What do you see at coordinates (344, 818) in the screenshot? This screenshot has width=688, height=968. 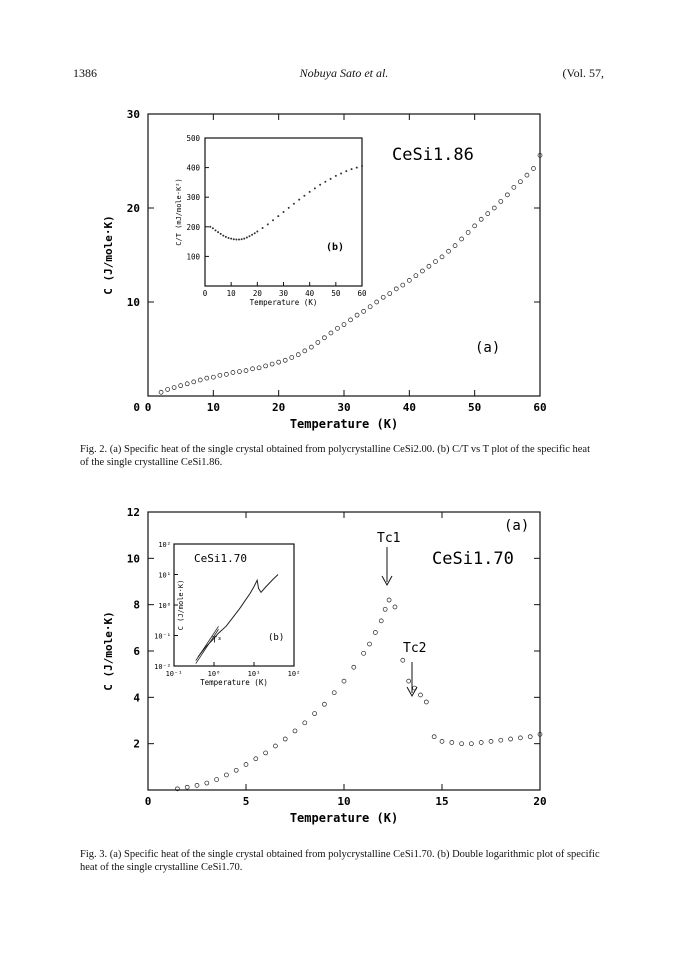 I see `fig3-main-x-axis-label: Temperature (K)` at bounding box center [344, 818].